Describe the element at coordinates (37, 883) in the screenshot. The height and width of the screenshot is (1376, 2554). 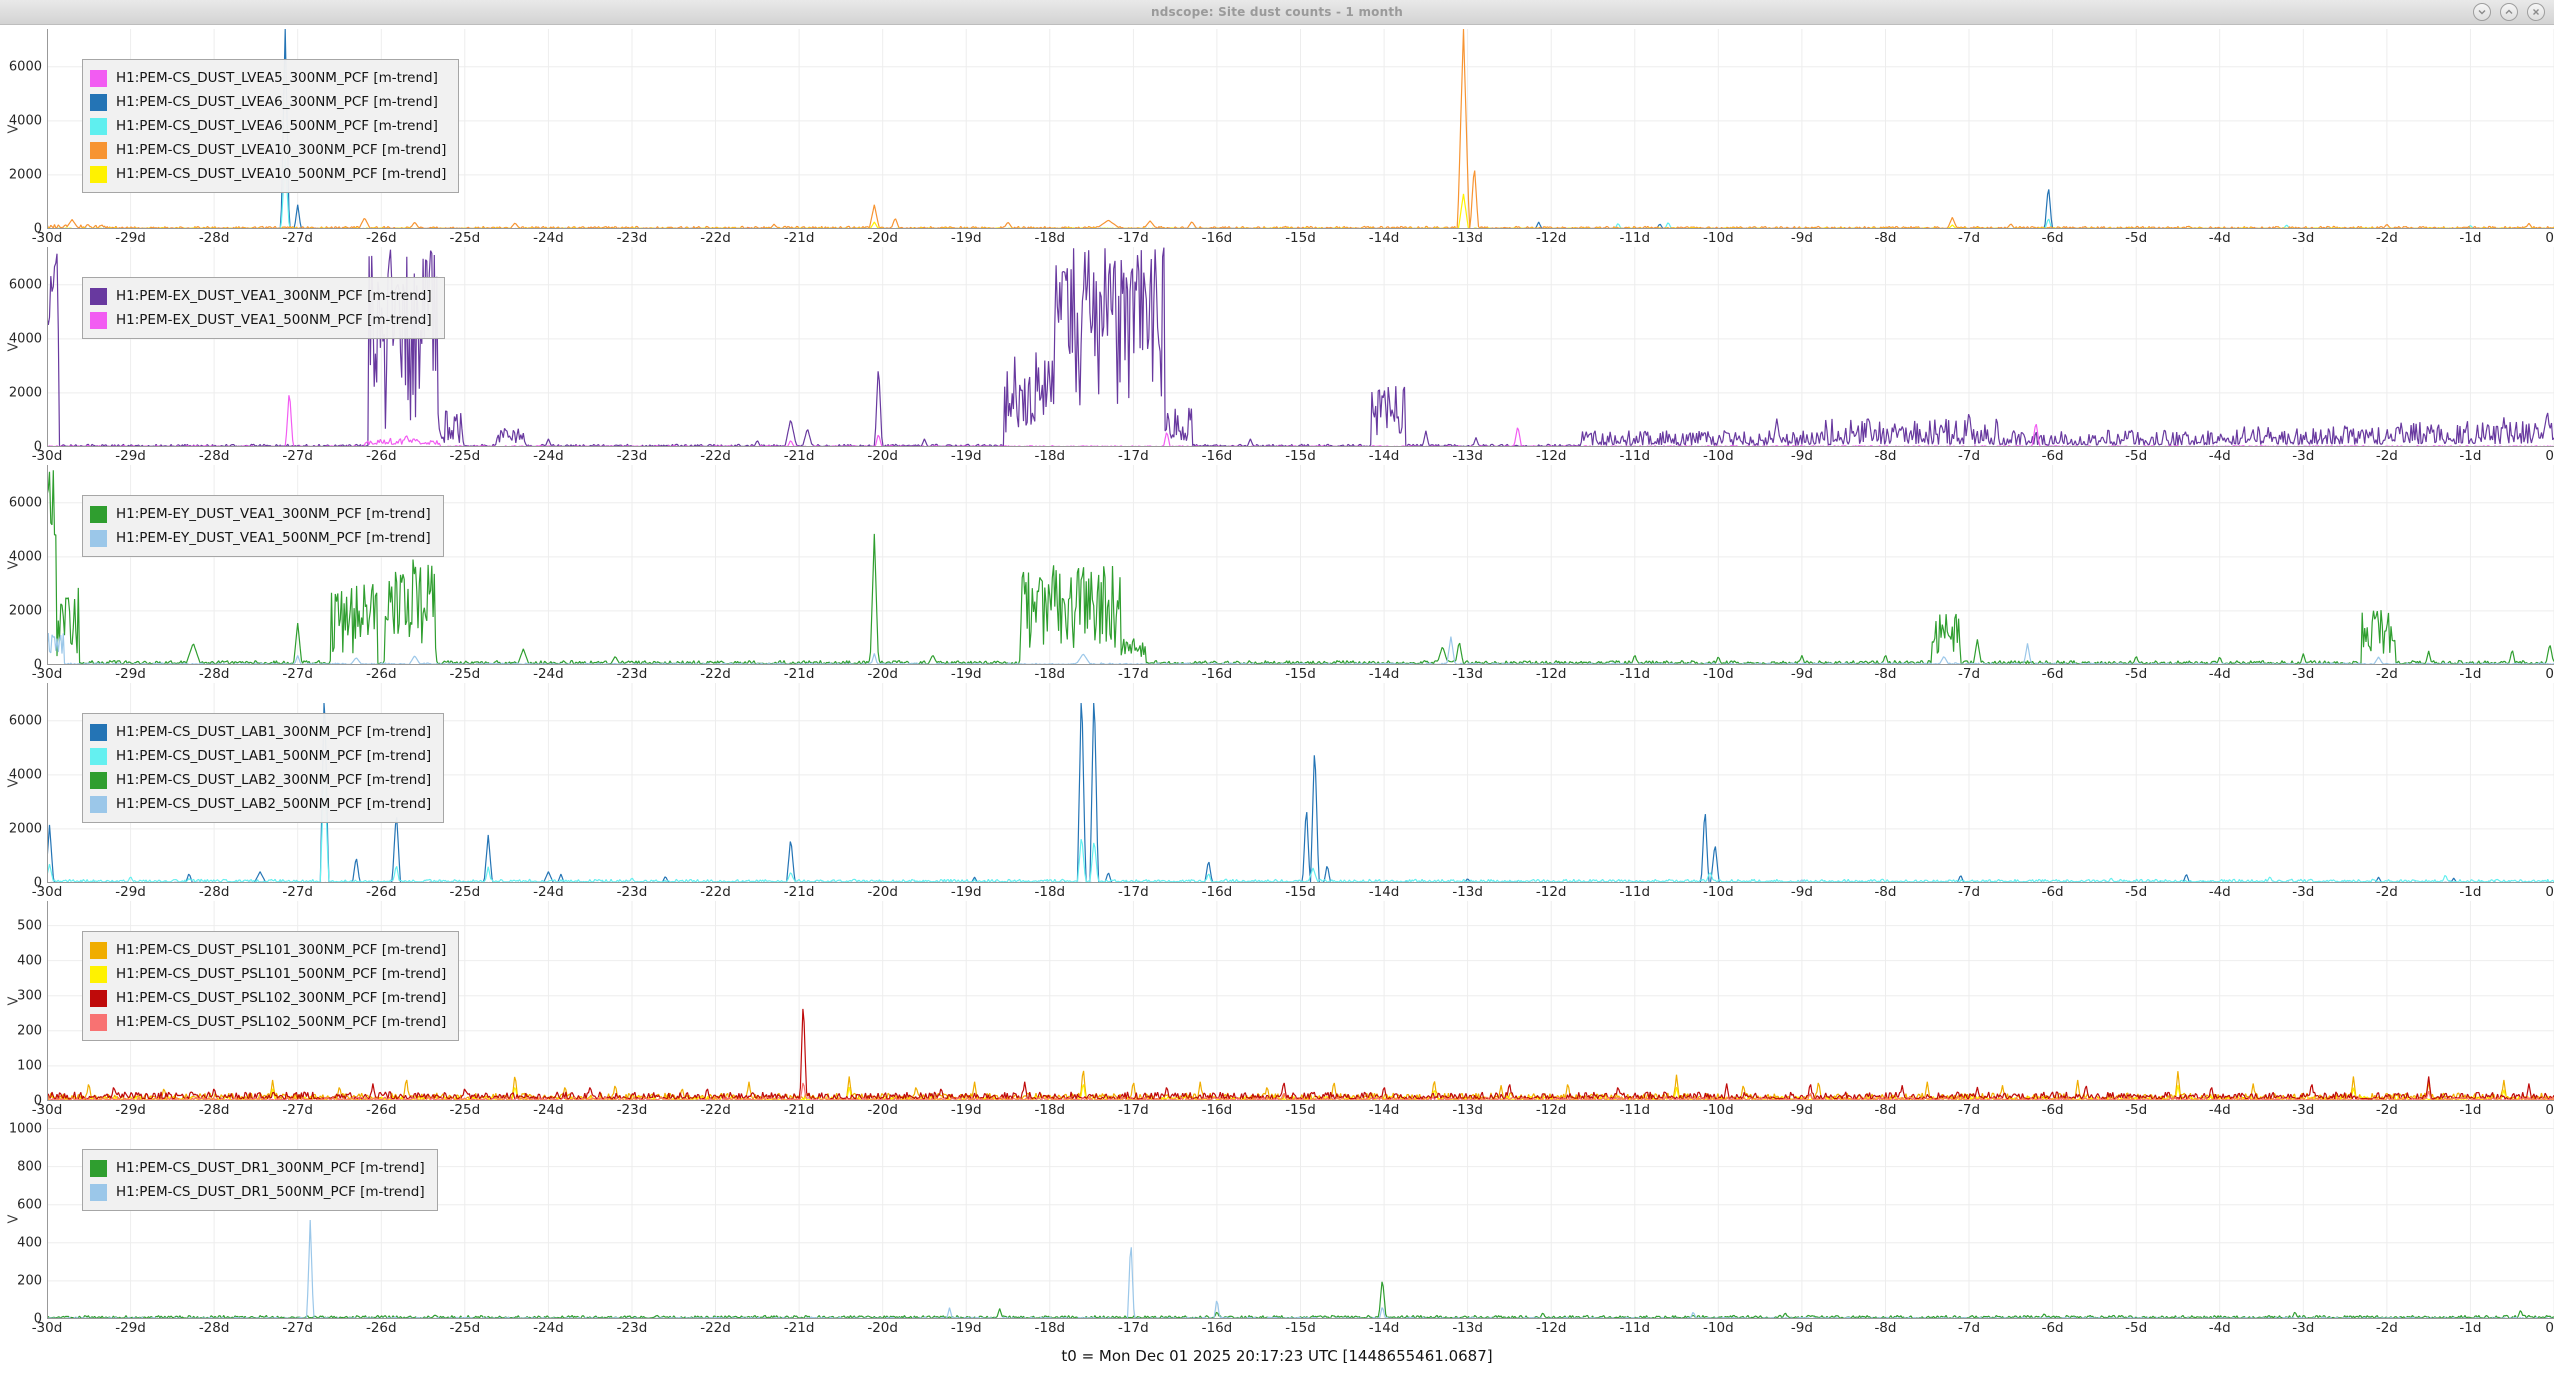
I see `y-tick-label: 0` at that location.